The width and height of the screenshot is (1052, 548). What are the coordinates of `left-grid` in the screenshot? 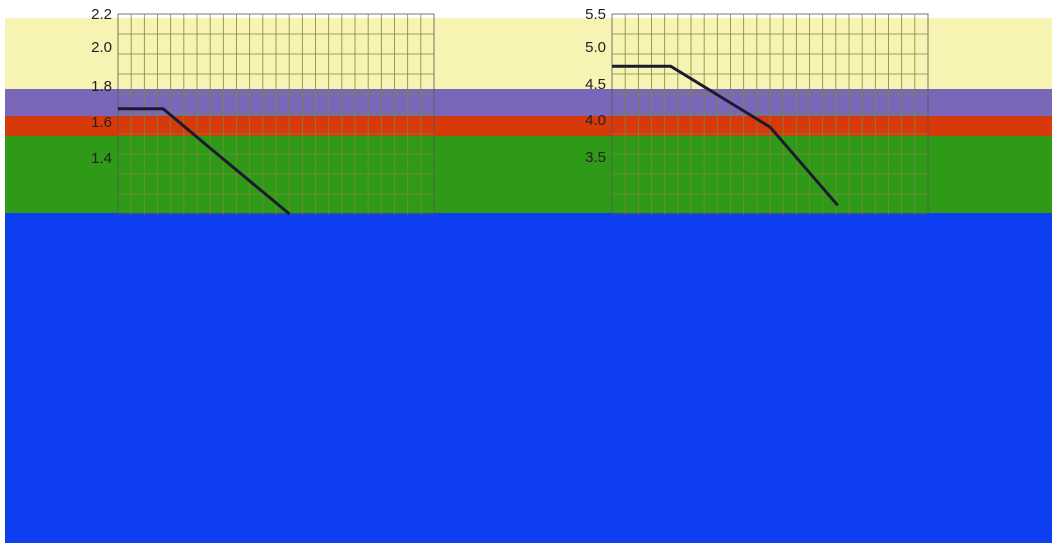 It's located at (276, 114).